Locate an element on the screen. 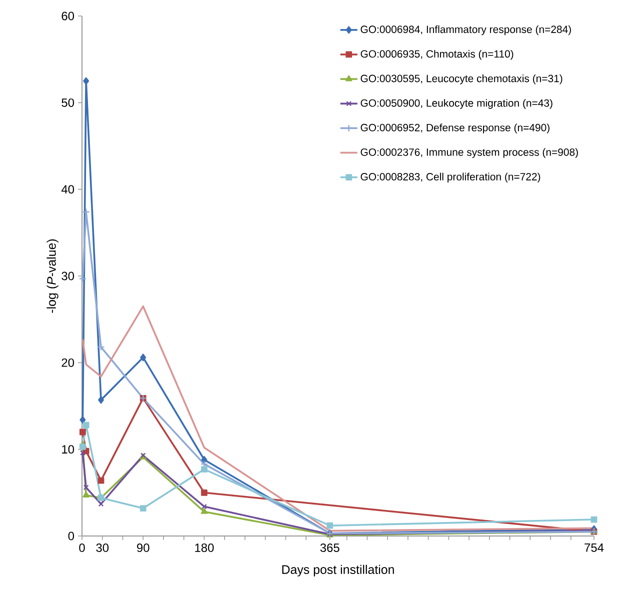 Image resolution: width=617 pixels, height=599 pixels. legend-label: GO:0050900, Leukocyte migration (n=43) is located at coordinates (456, 104).